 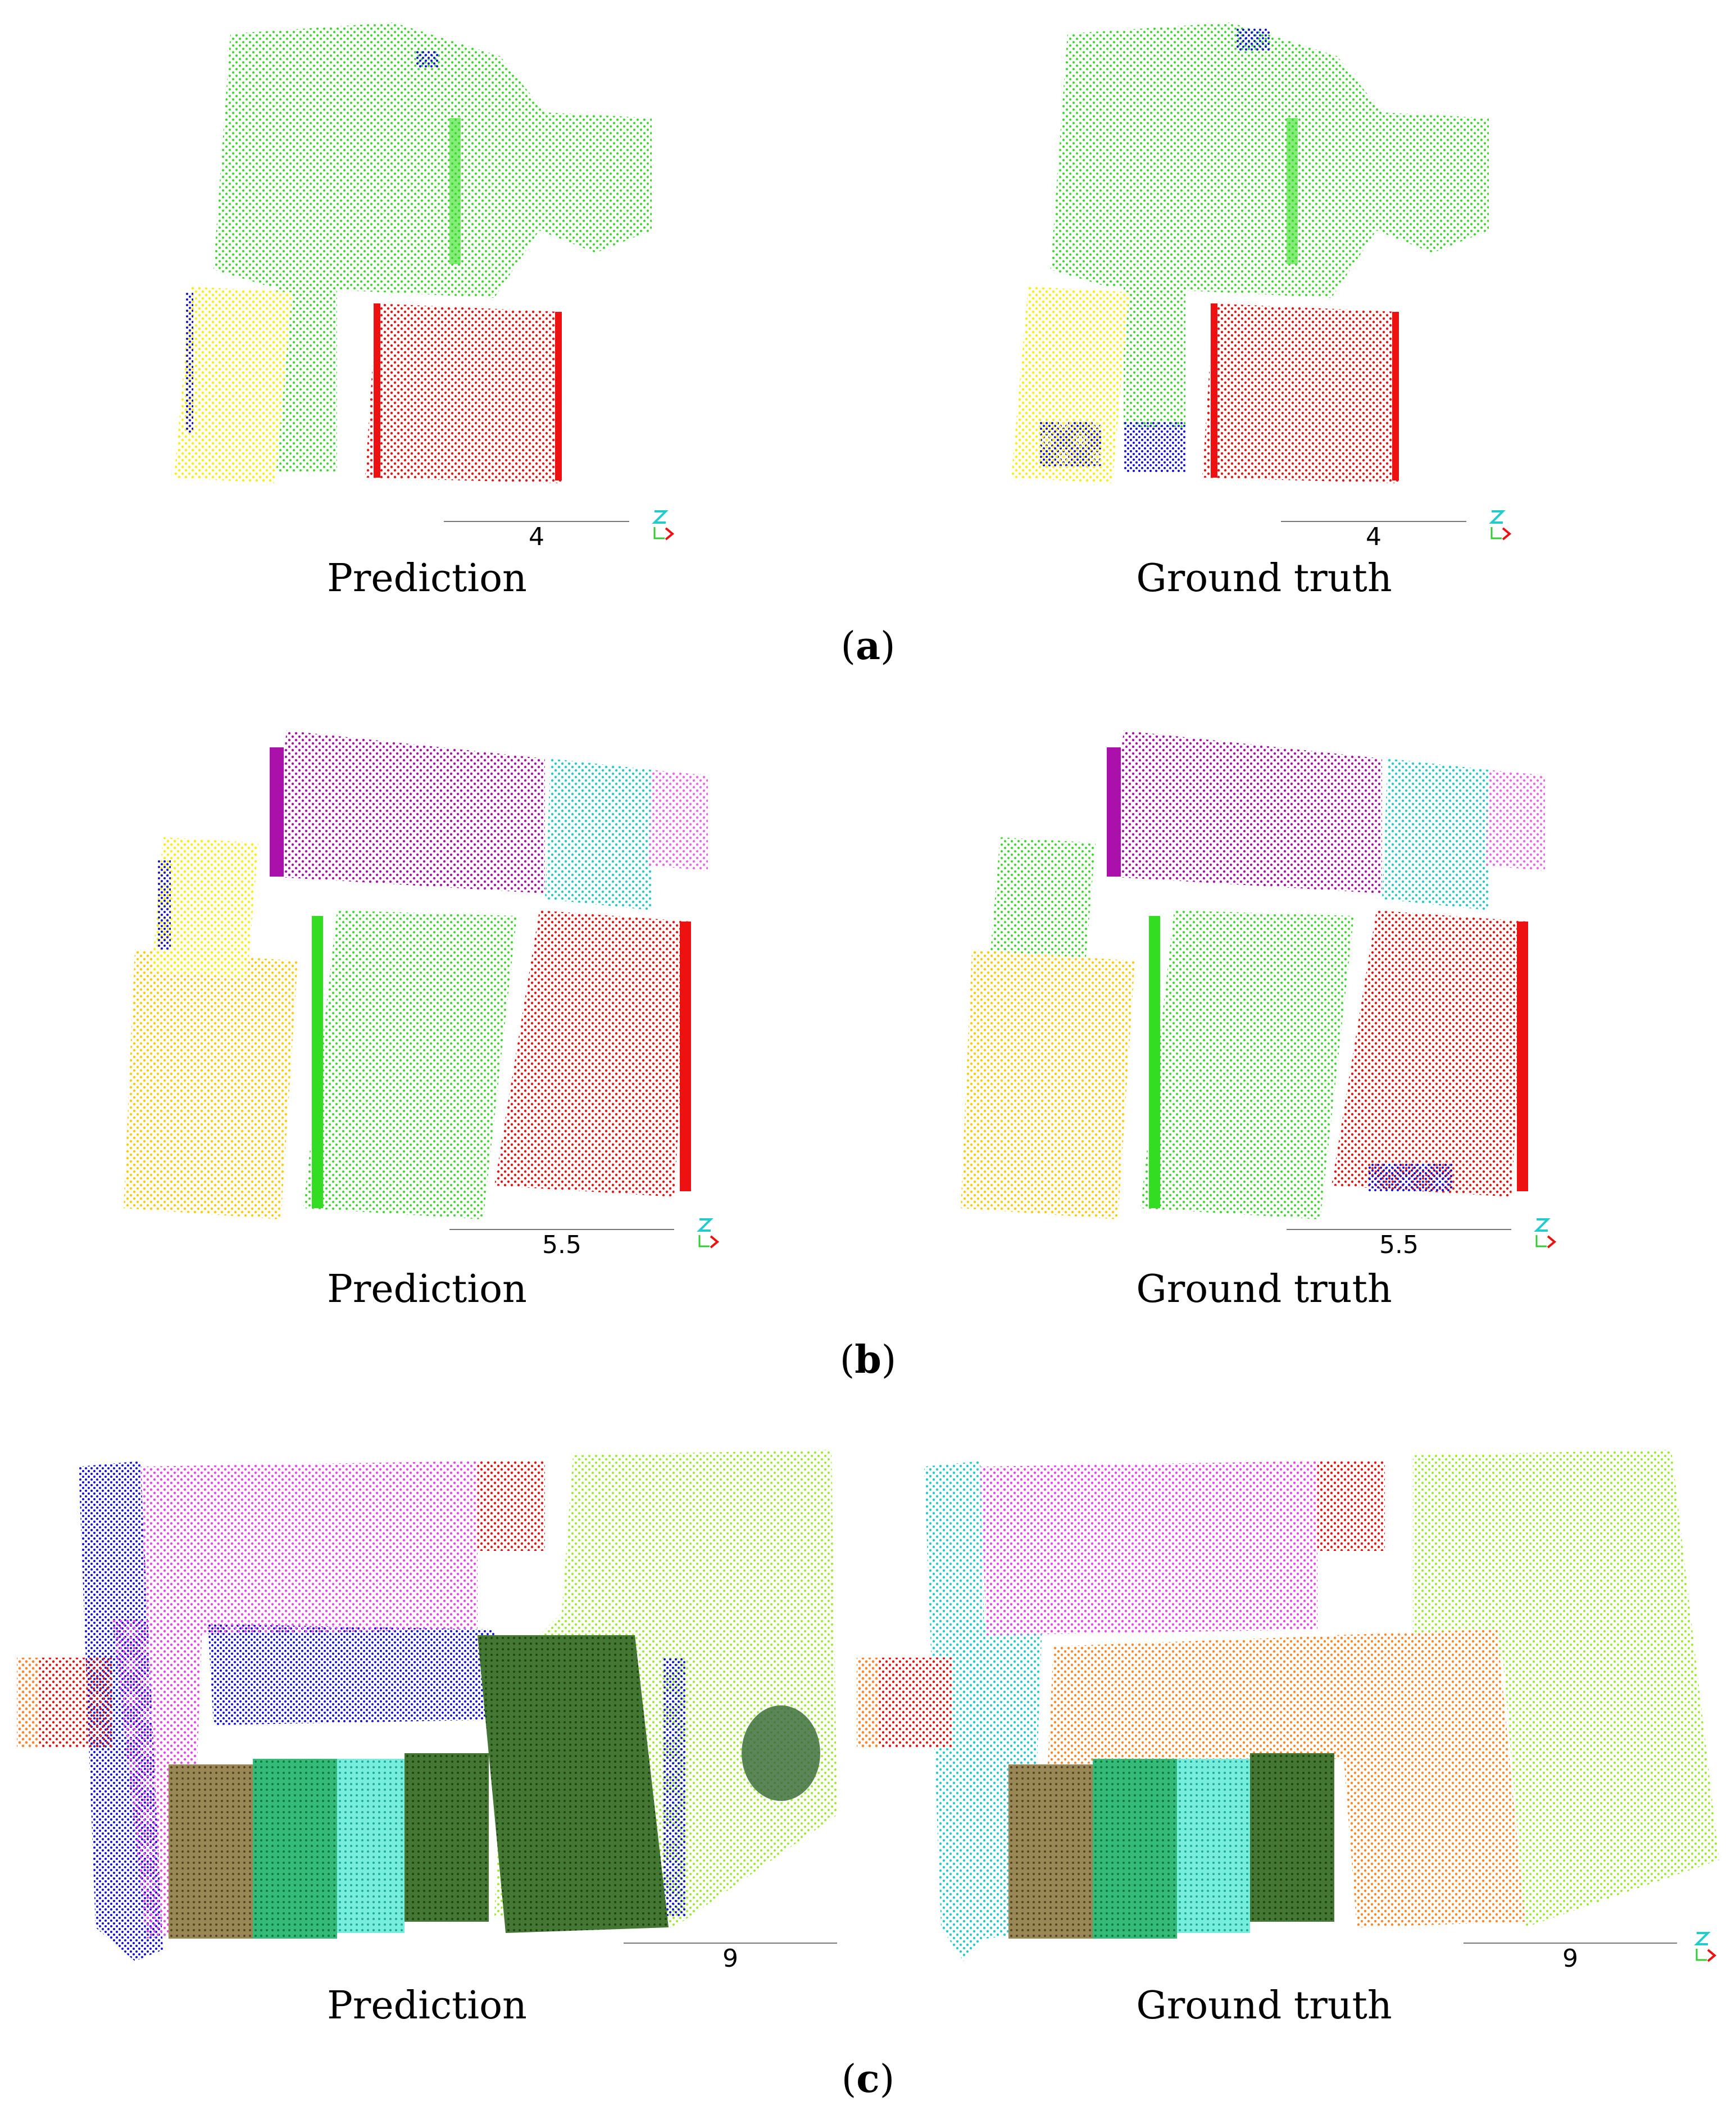 I want to click on subcaption: (a), so click(x=868, y=646).